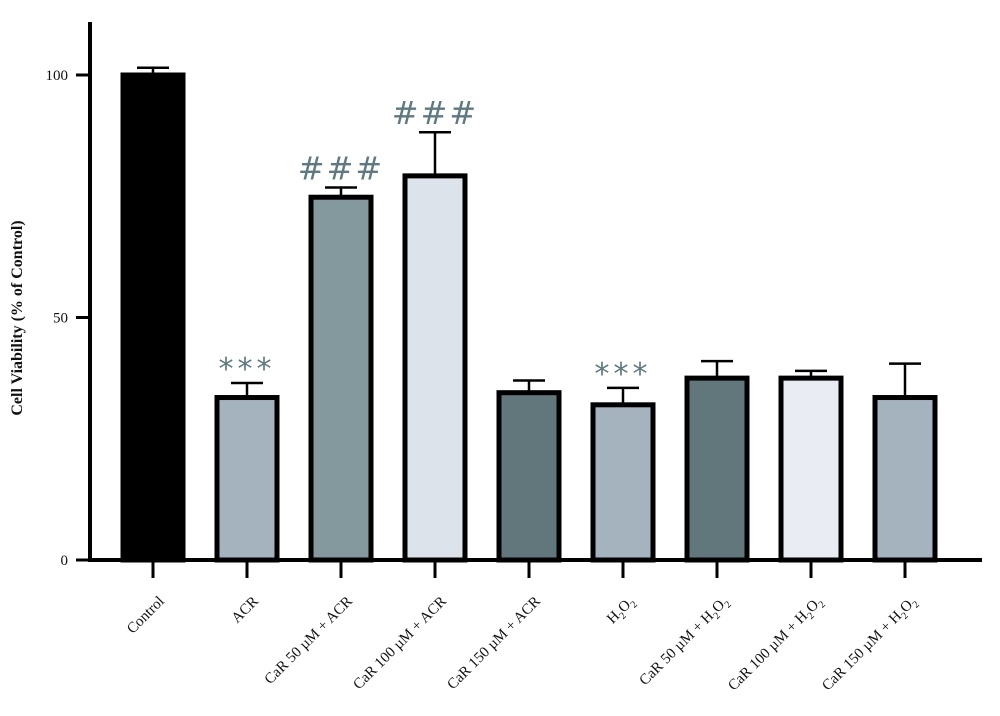 The height and width of the screenshot is (716, 1000). Describe the element at coordinates (435, 113) in the screenshot. I see `annotation-3: ###` at that location.